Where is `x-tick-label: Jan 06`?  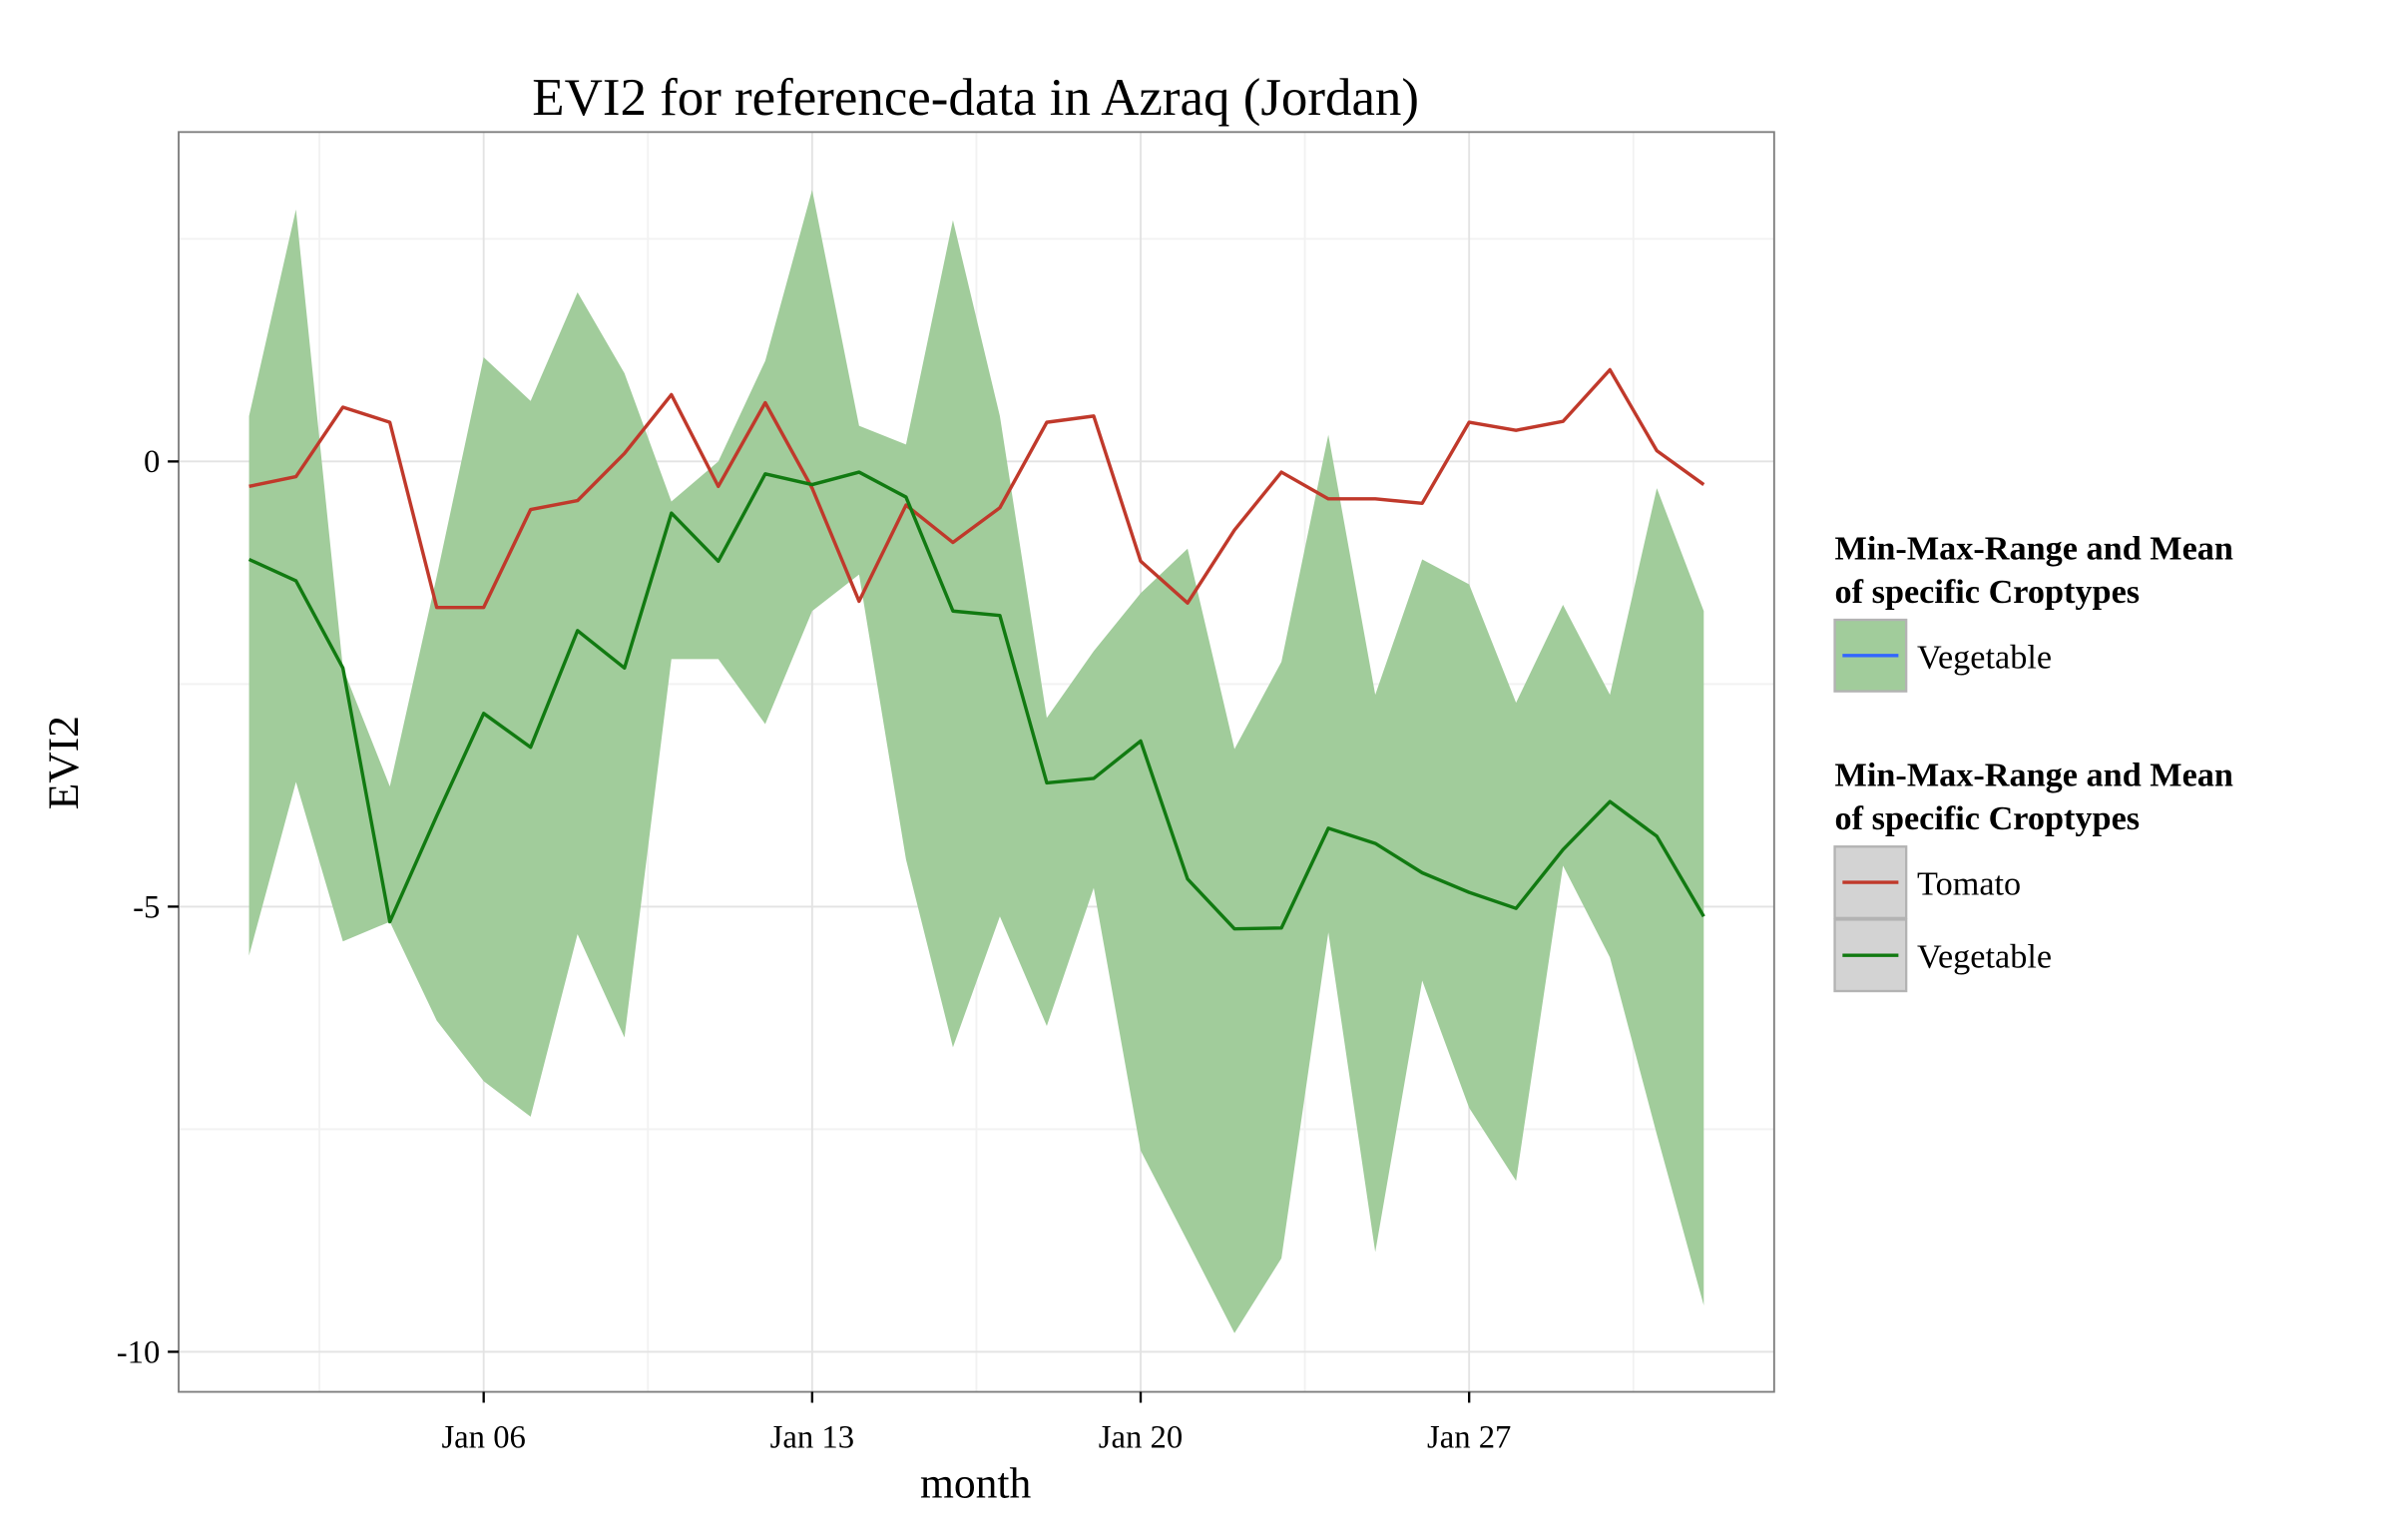 x-tick-label: Jan 06 is located at coordinates (483, 1438).